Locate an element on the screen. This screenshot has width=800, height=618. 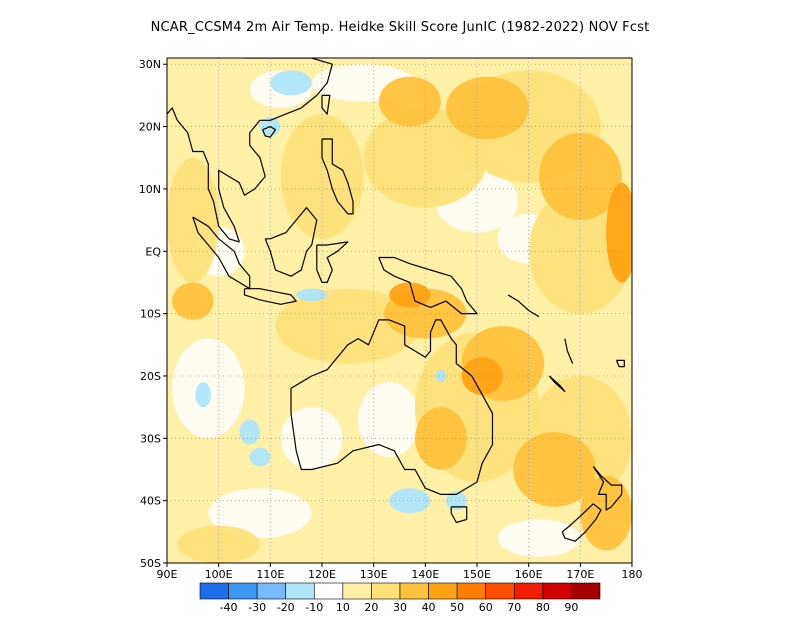
colorbar-label: 90 is located at coordinates (571, 607).